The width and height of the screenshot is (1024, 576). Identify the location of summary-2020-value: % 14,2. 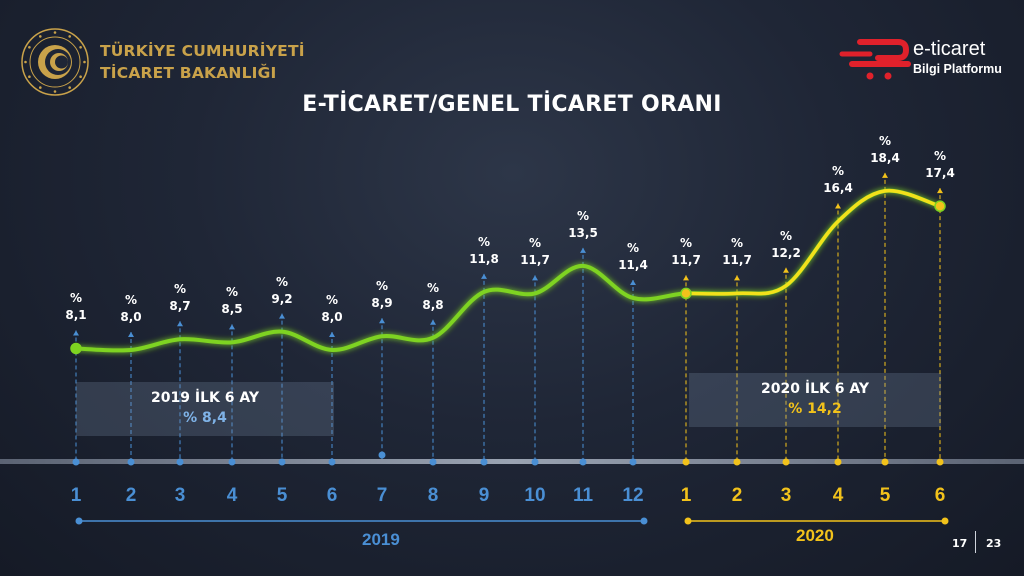
(815, 409).